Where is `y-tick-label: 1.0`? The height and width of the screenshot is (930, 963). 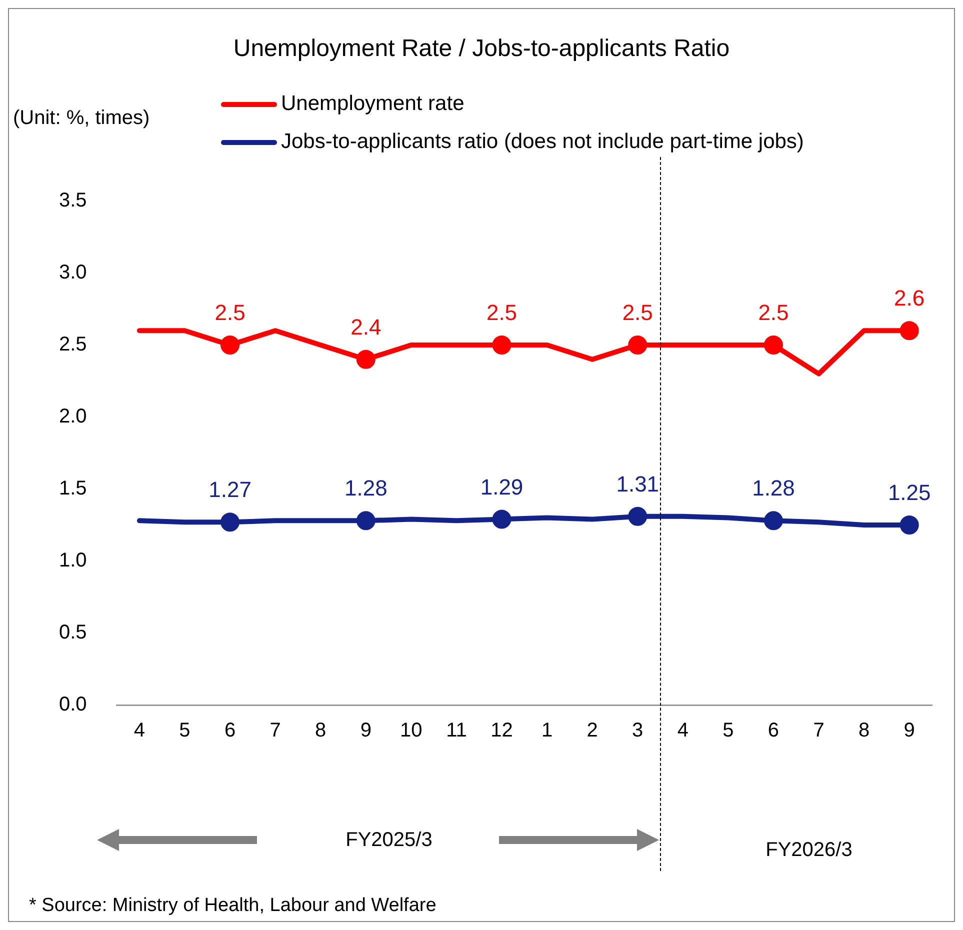
y-tick-label: 1.0 is located at coordinates (72, 561).